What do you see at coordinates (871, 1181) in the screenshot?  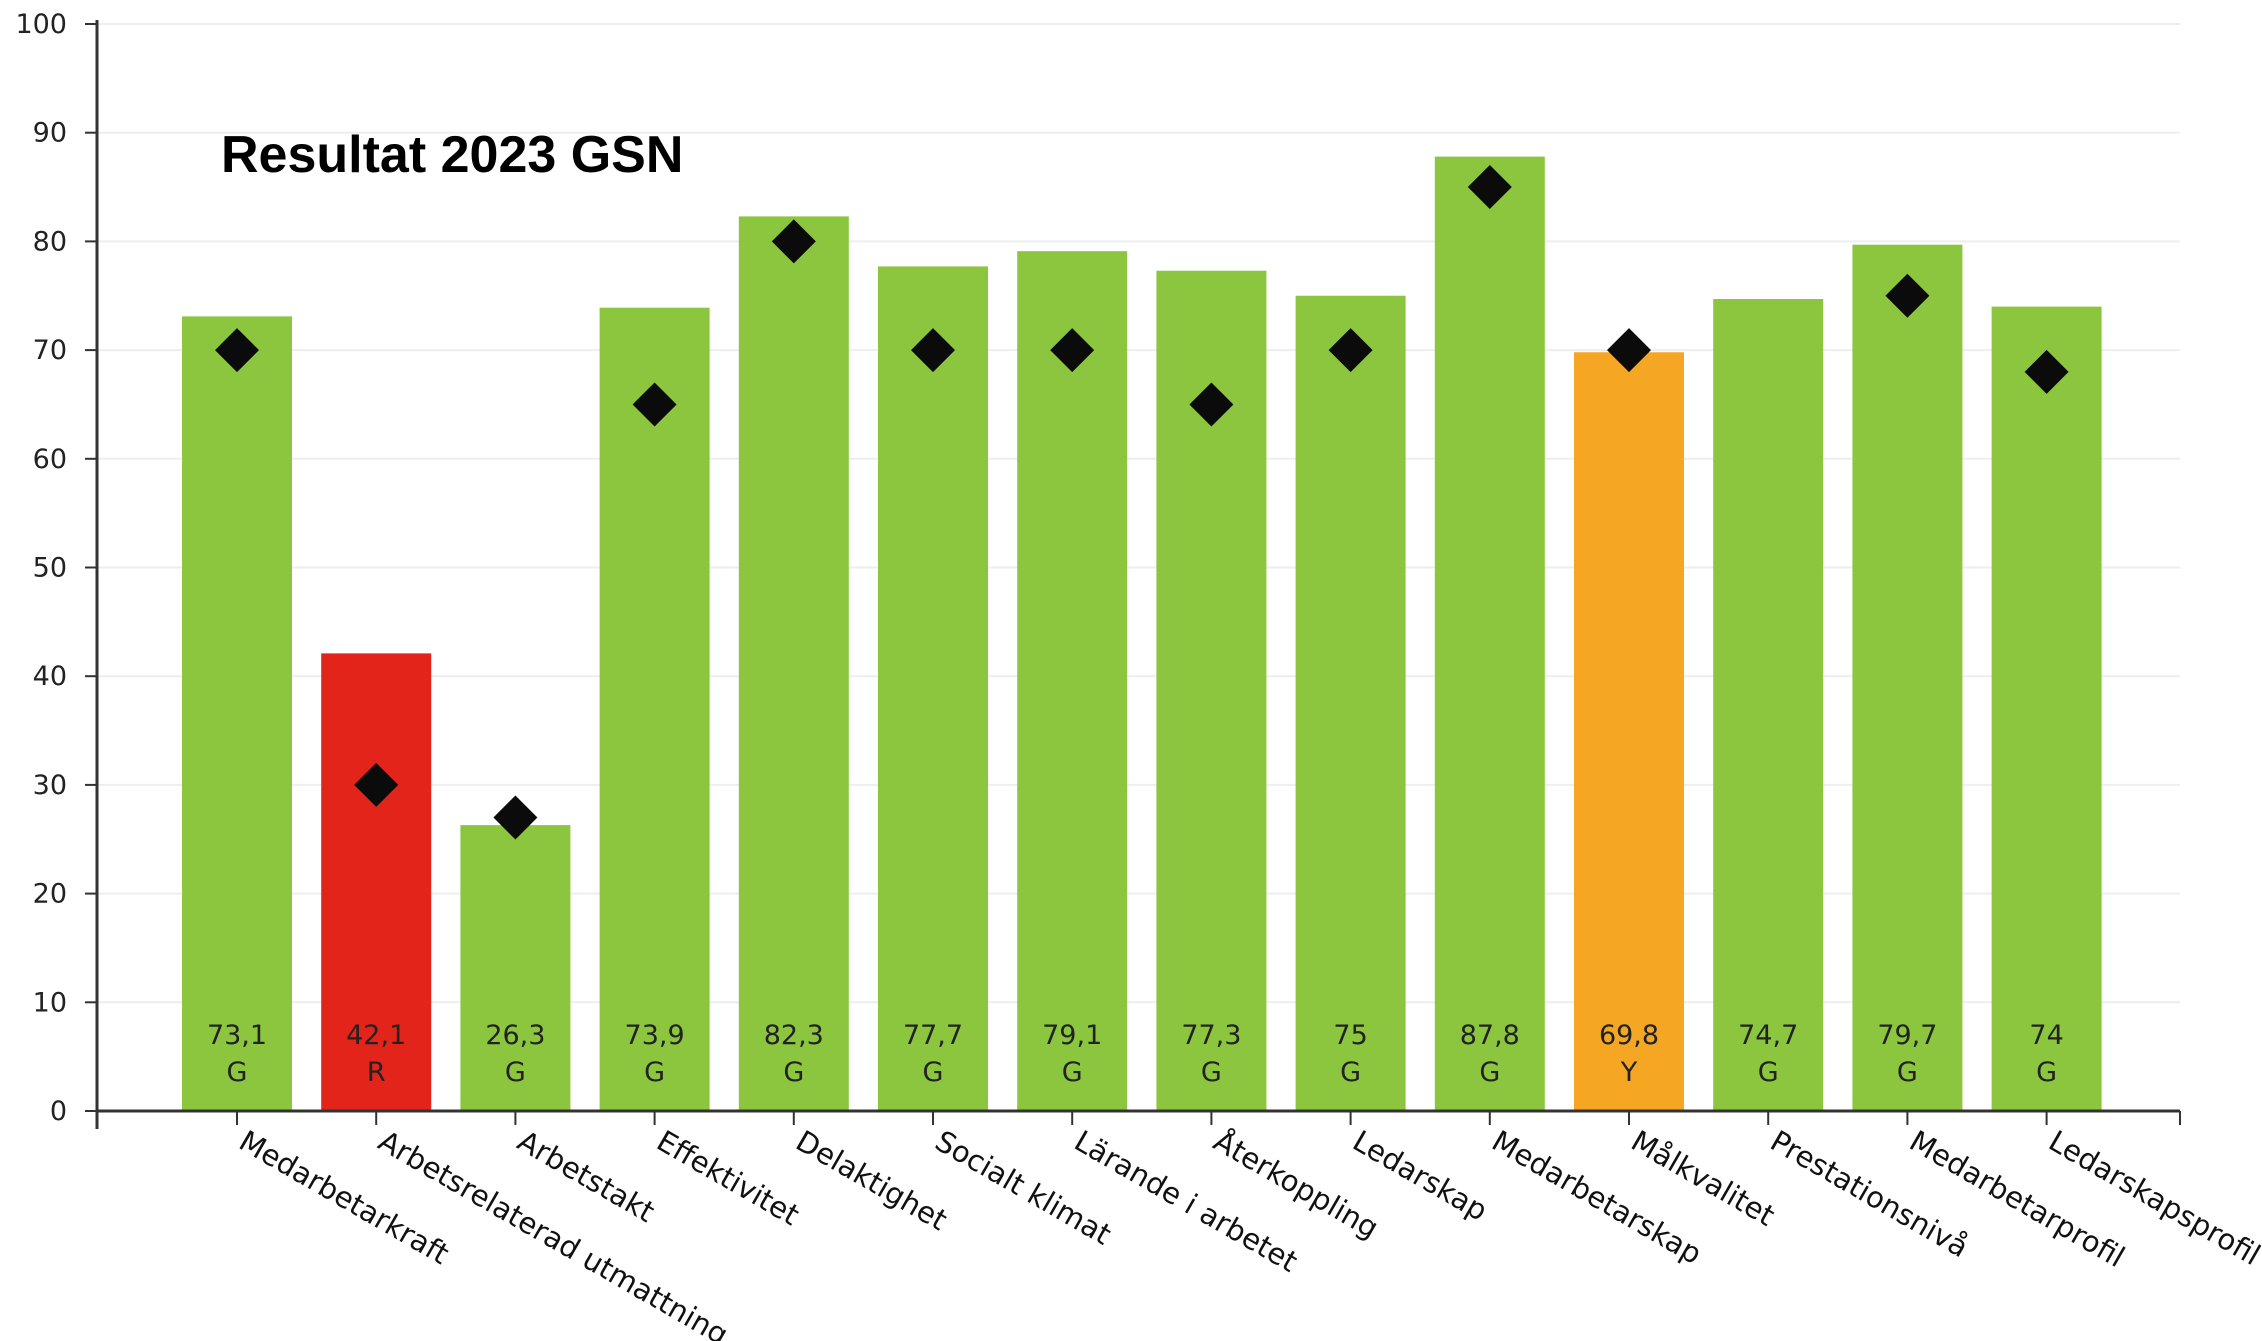 I see `x-category-label: Delaktighet` at bounding box center [871, 1181].